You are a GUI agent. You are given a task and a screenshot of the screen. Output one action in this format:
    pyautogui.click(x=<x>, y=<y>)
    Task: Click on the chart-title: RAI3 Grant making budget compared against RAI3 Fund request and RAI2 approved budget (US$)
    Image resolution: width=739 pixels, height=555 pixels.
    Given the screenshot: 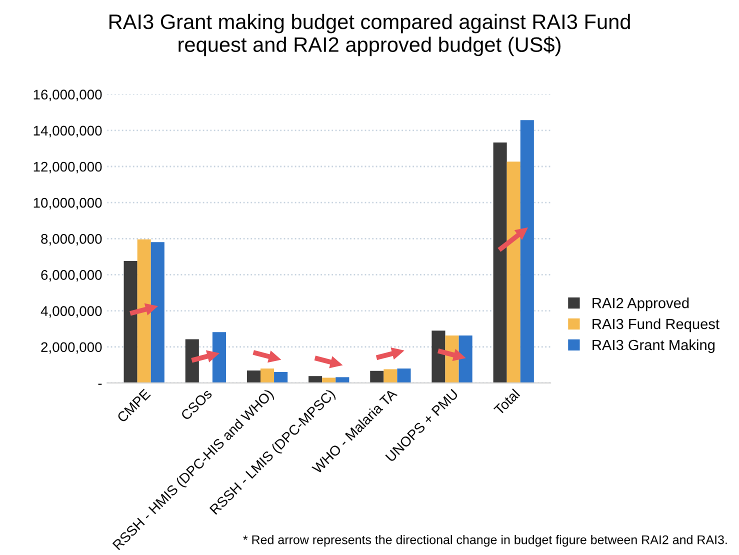 What is the action you would take?
    pyautogui.click(x=370, y=35)
    